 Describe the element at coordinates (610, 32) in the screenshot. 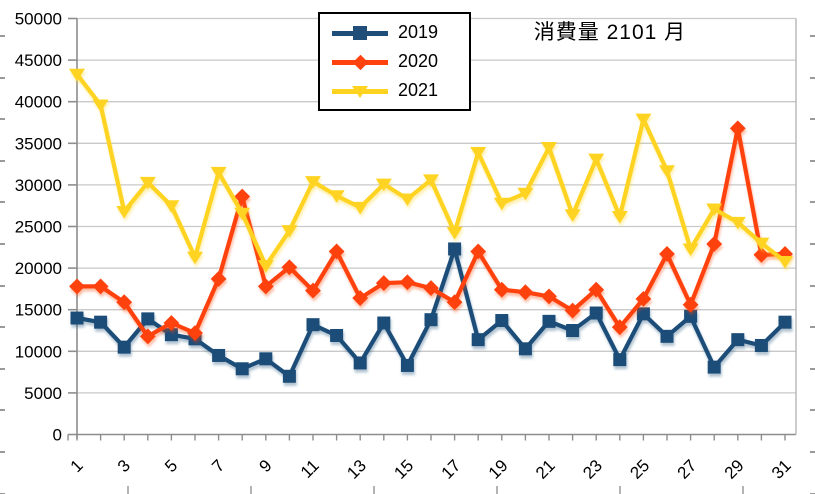

I see `chart-title: 消費量 2101 月` at that location.